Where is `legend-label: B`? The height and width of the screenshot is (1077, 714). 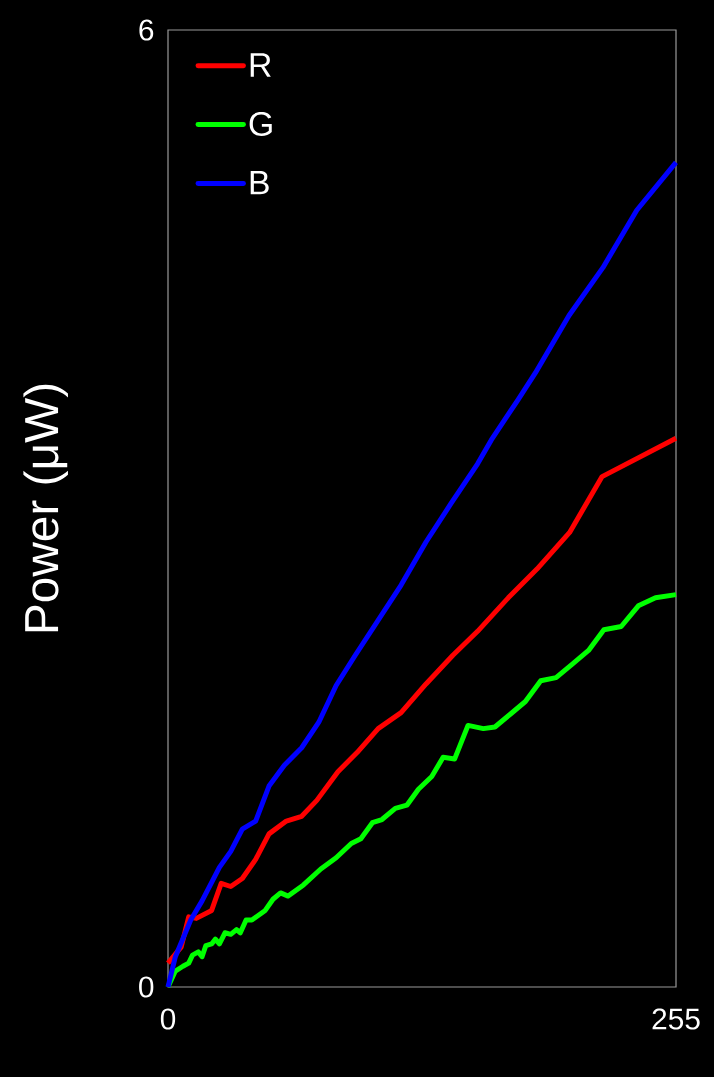
legend-label: B is located at coordinates (259, 183).